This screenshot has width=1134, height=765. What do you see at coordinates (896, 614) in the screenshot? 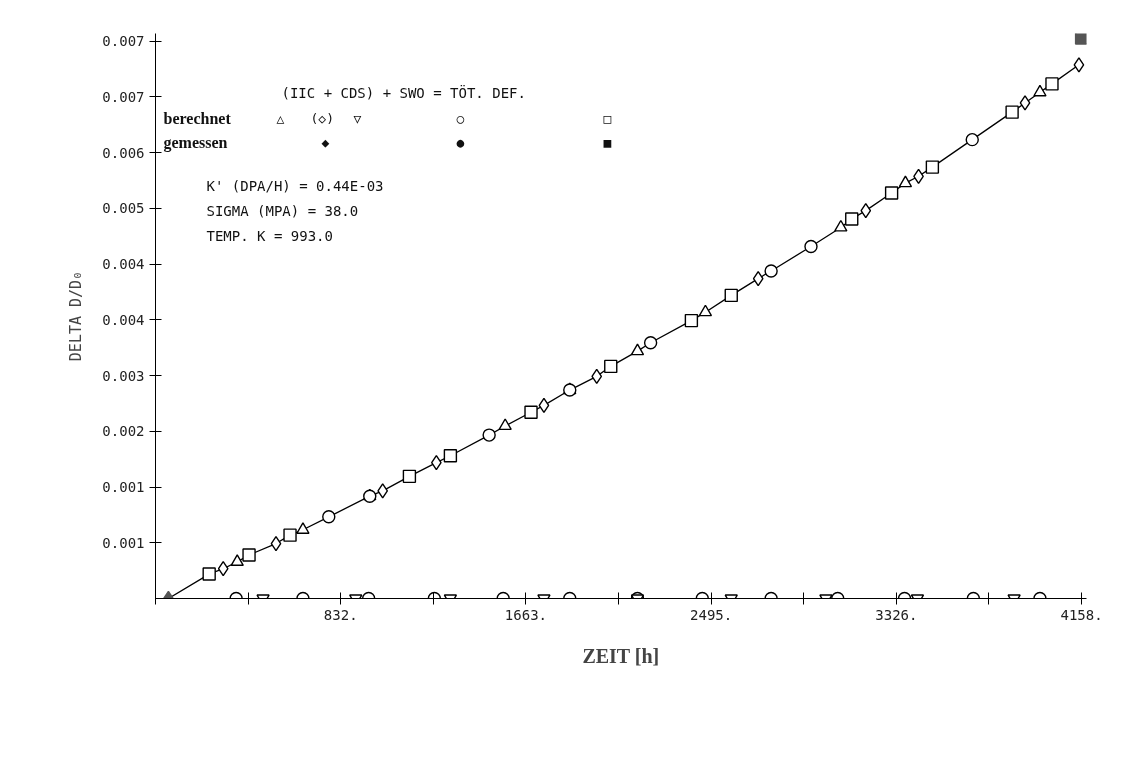
I see `x-tick-label: 3326.` at bounding box center [896, 614].